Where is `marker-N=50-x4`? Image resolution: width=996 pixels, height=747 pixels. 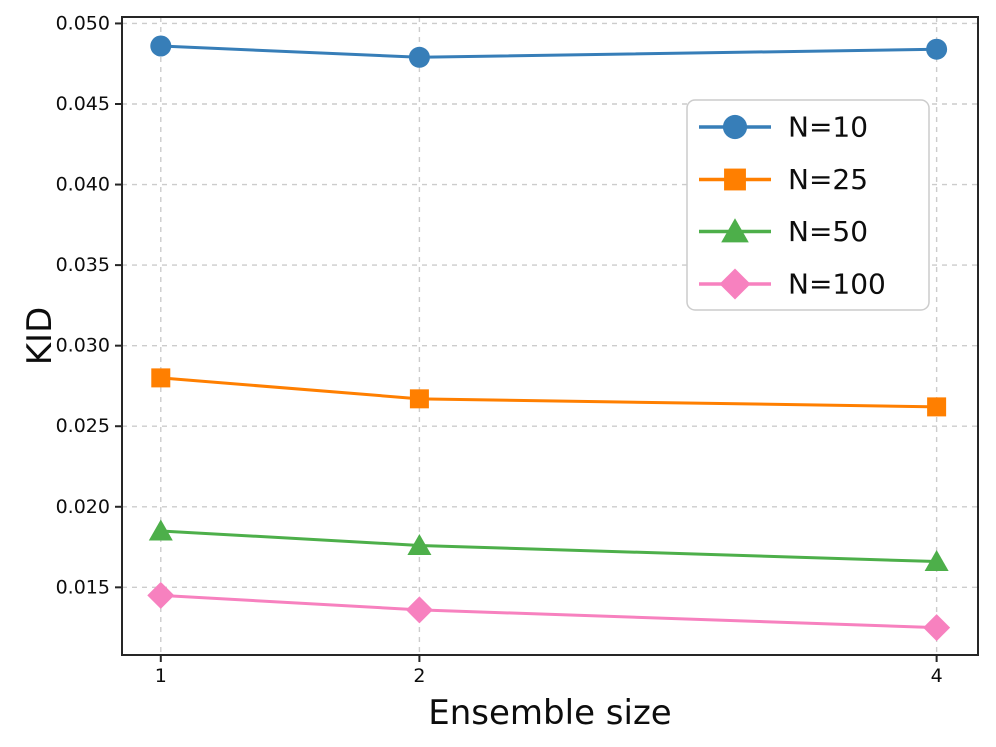 marker-N=50-x4 is located at coordinates (936, 561).